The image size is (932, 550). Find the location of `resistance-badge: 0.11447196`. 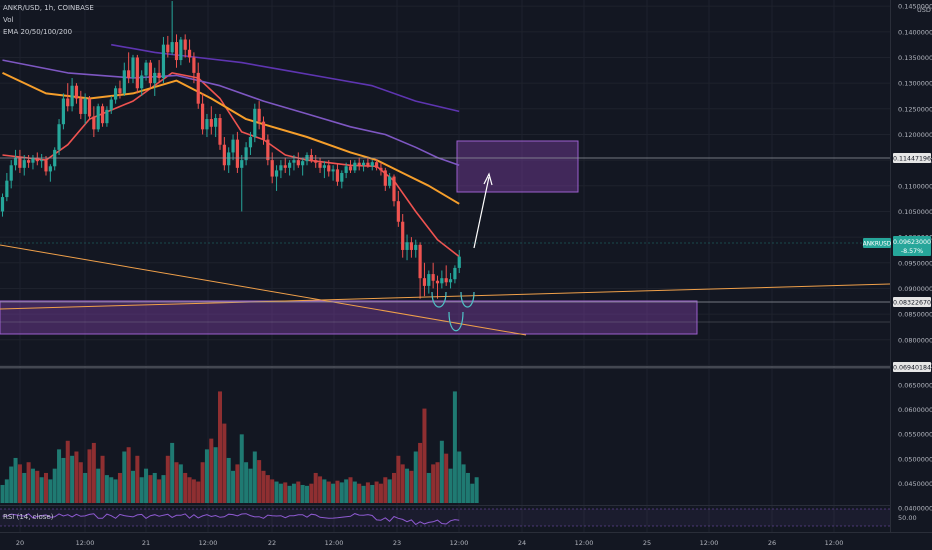

resistance-badge: 0.11447196 is located at coordinates (912, 159).